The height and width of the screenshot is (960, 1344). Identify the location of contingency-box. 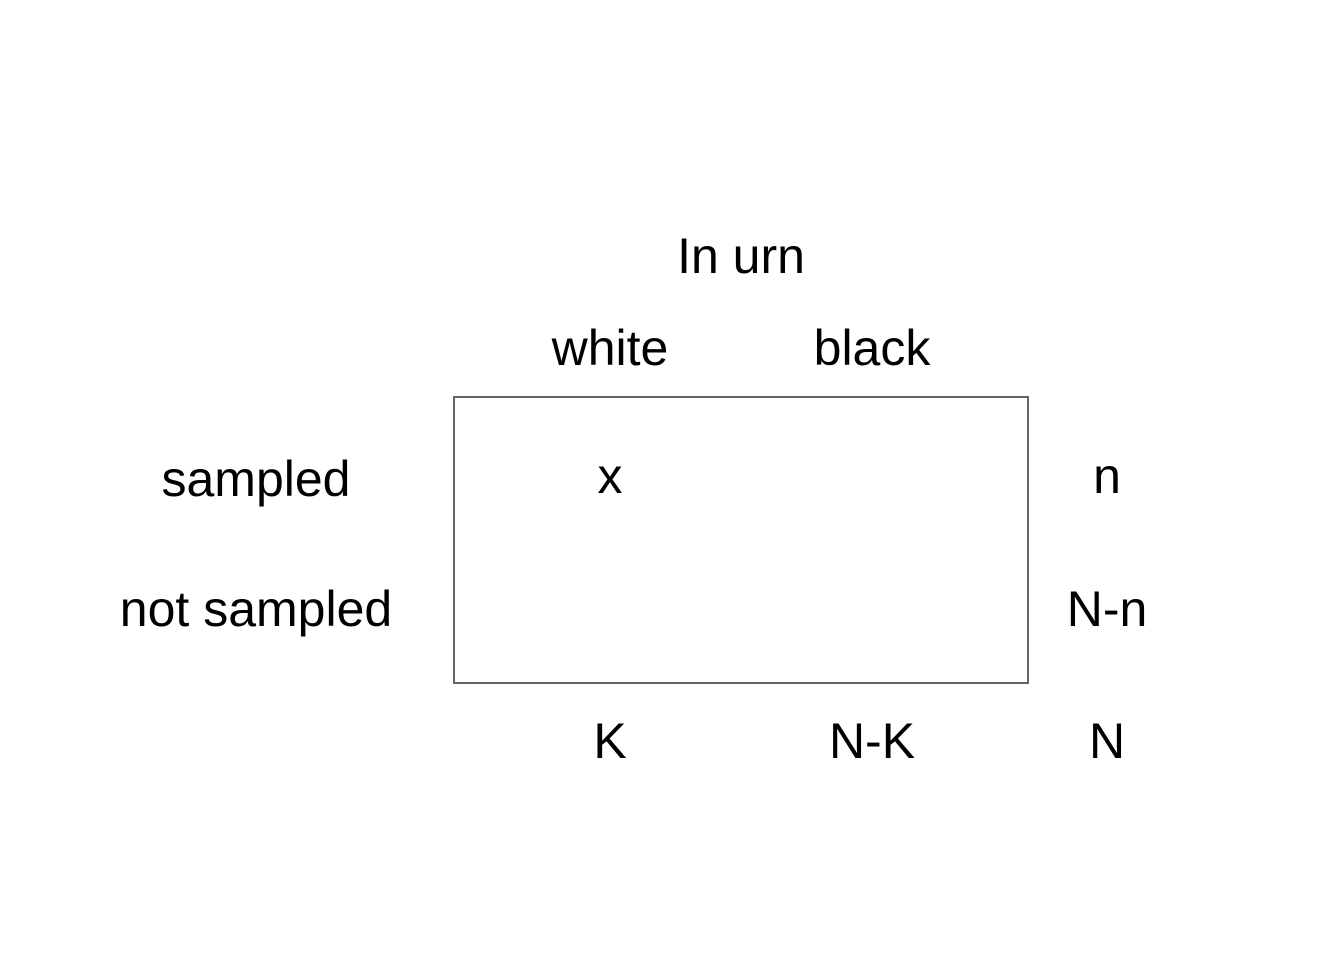
(741, 540).